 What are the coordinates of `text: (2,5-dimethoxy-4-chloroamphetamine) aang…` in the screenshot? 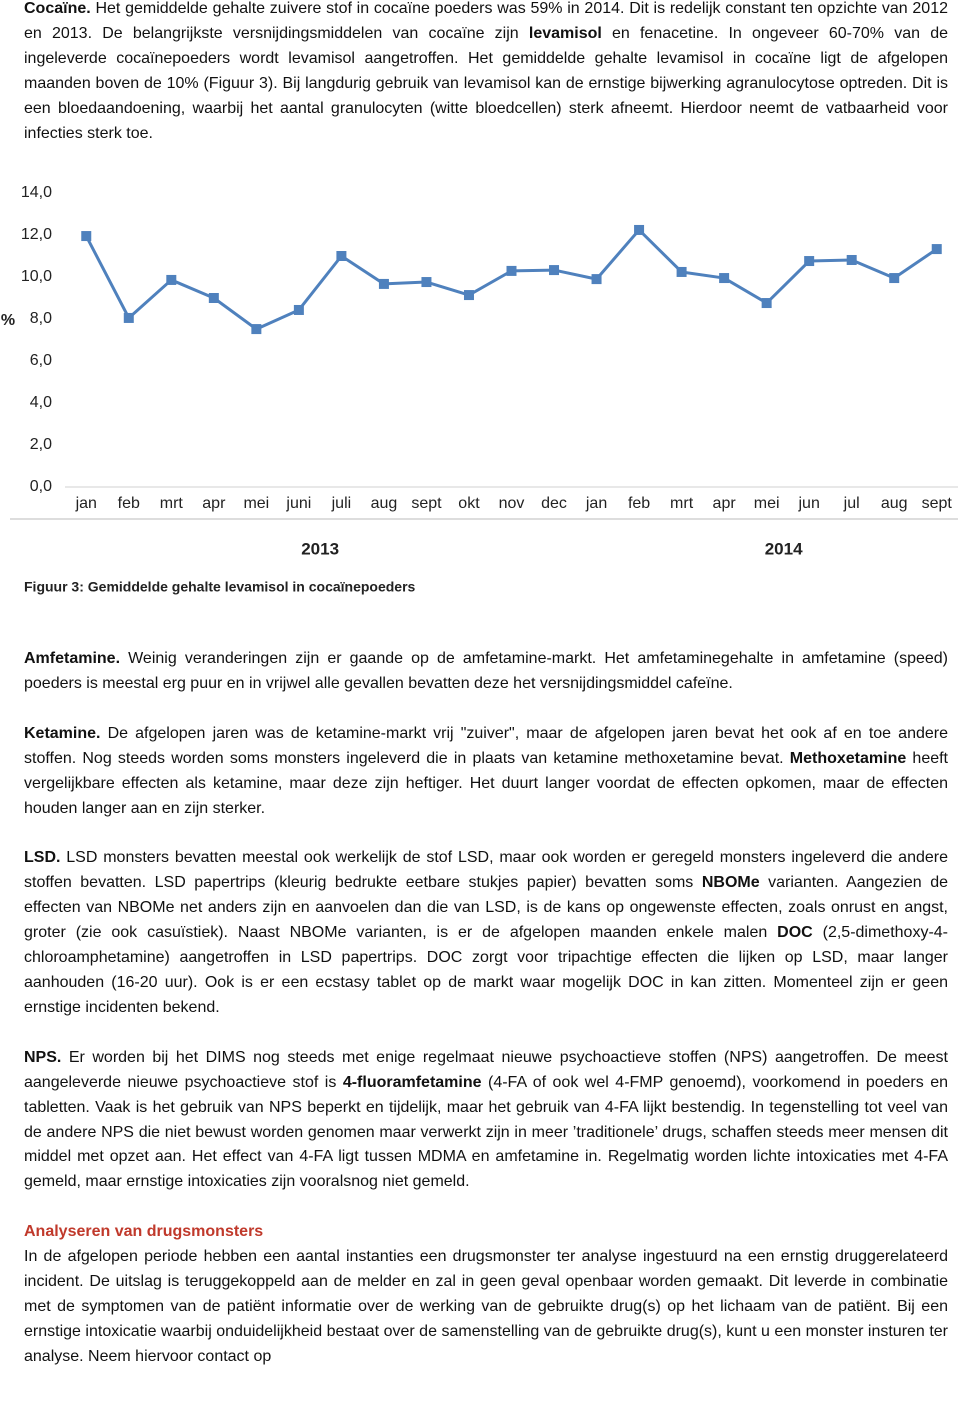 It's located at (486, 970).